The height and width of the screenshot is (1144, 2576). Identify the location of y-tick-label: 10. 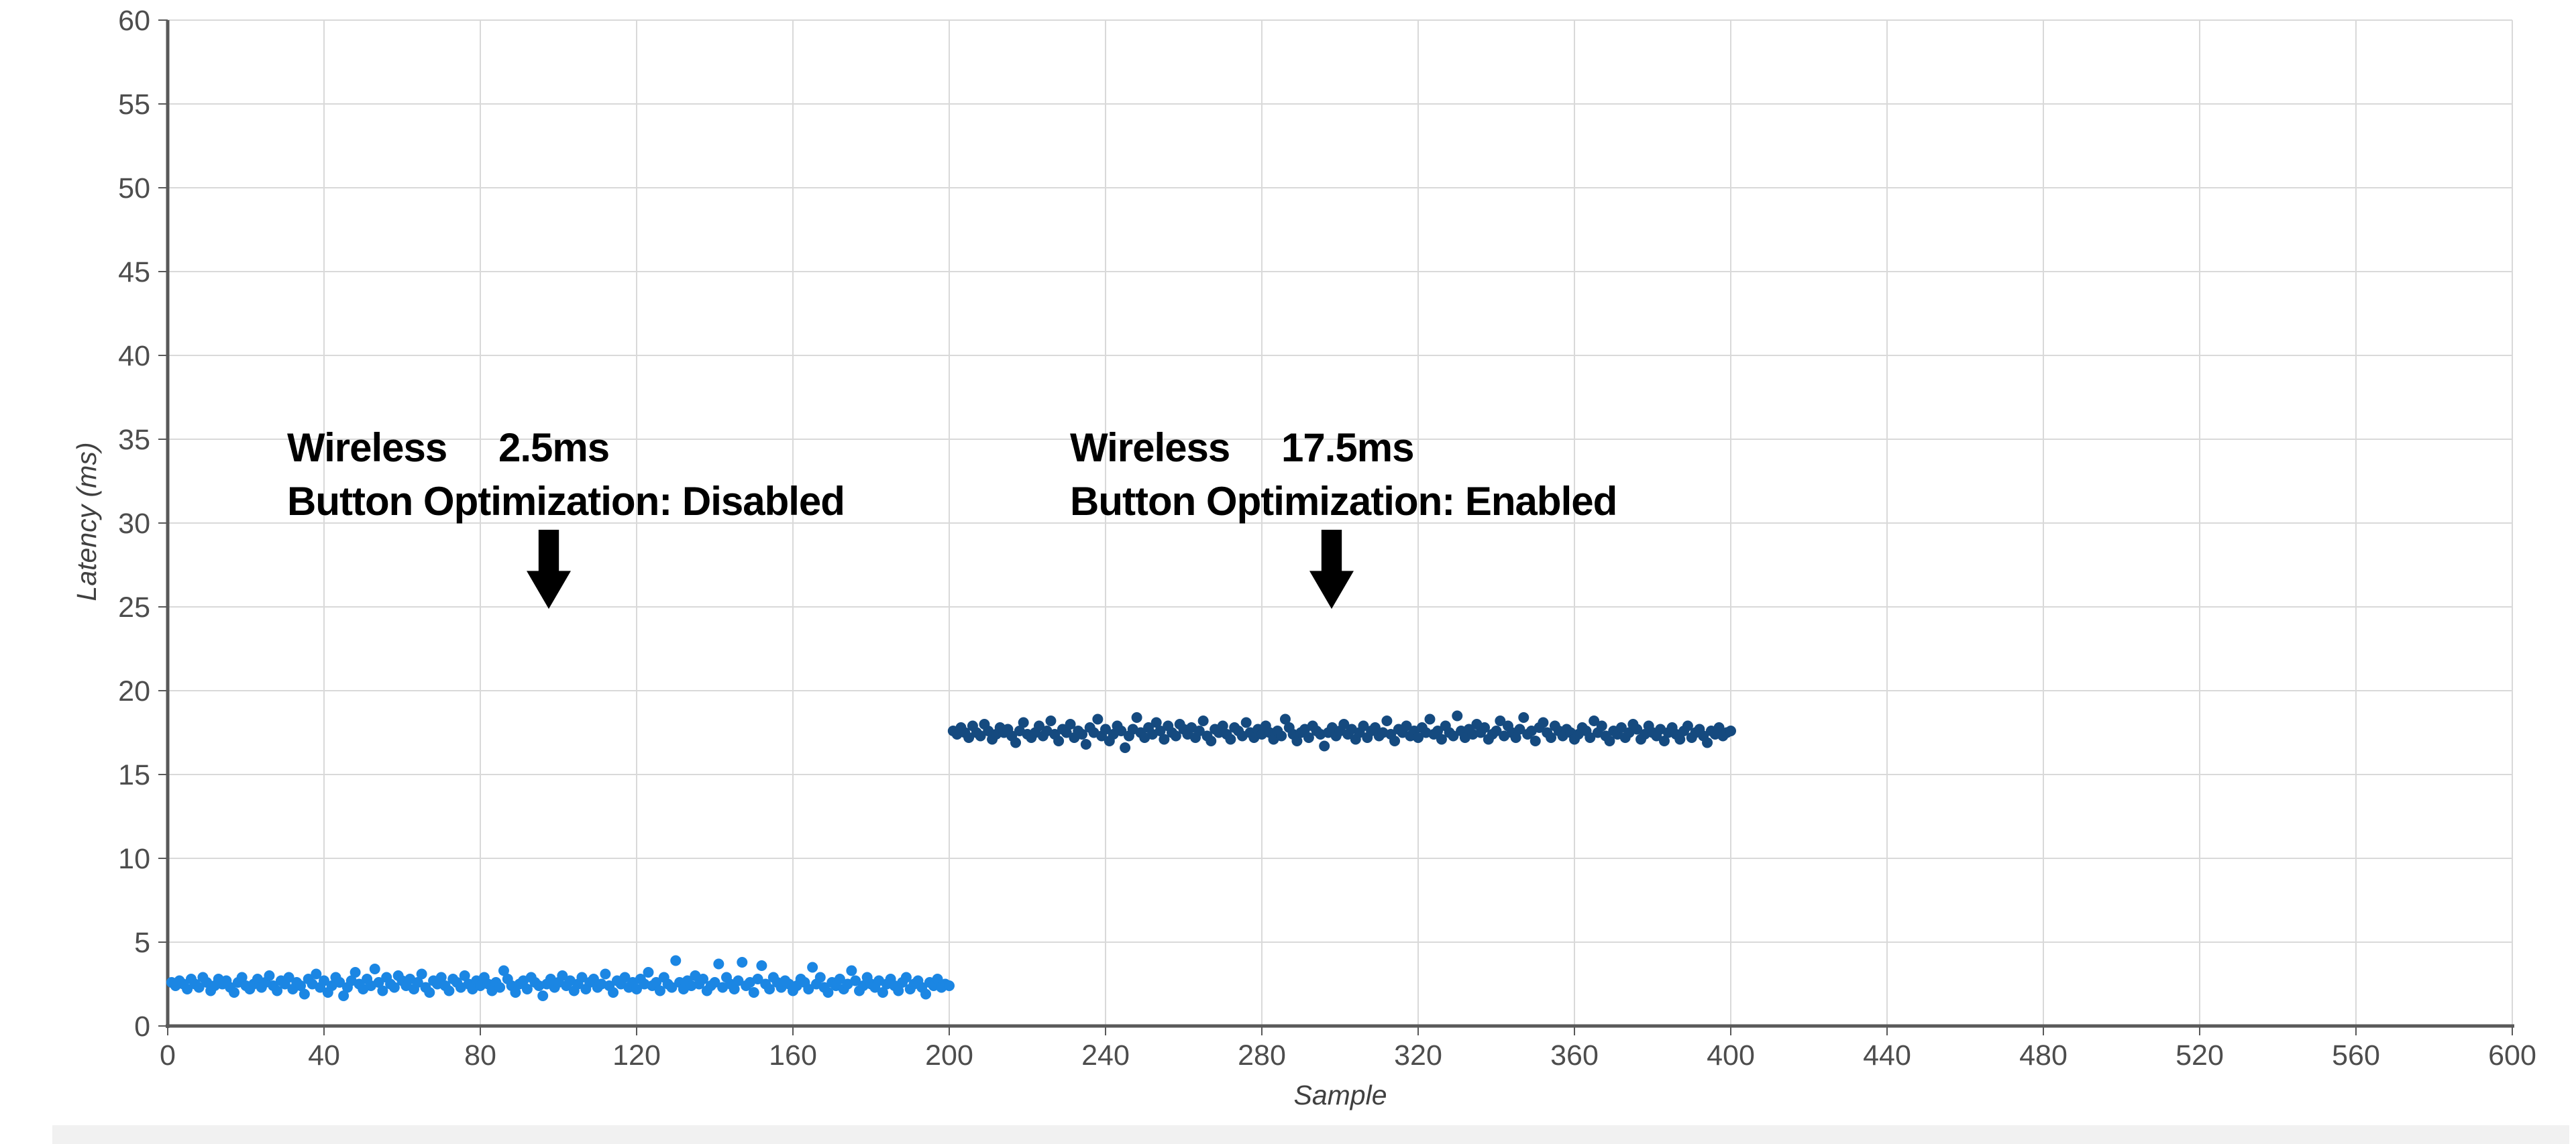
(134, 859).